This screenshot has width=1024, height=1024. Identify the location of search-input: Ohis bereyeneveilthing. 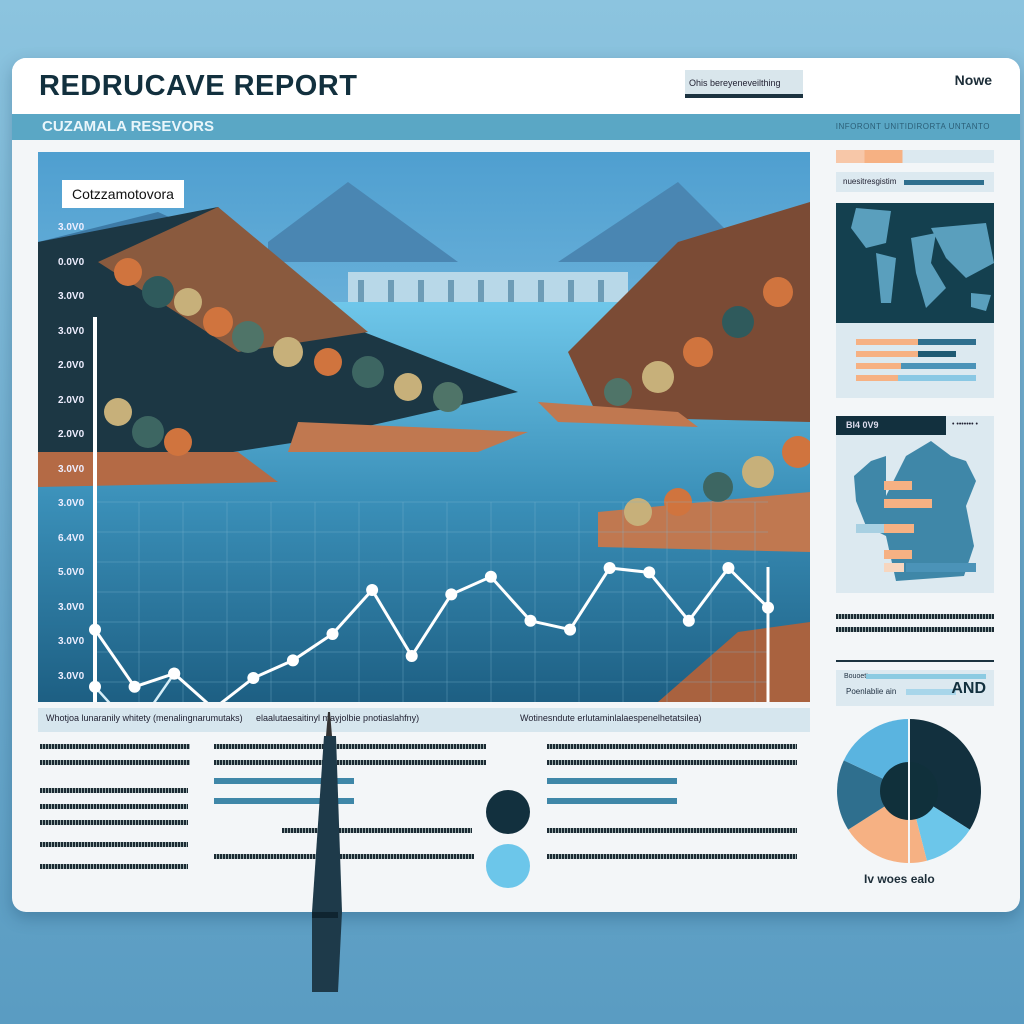
(744, 84).